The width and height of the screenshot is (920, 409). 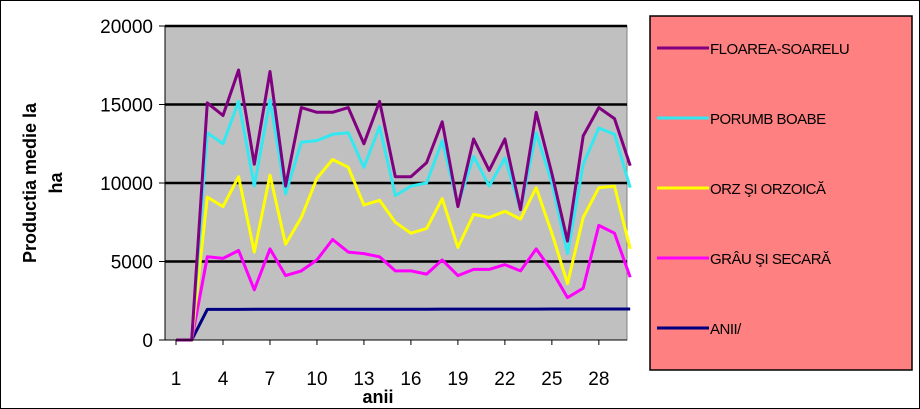 I want to click on x-tick-label: 16, so click(x=410, y=379).